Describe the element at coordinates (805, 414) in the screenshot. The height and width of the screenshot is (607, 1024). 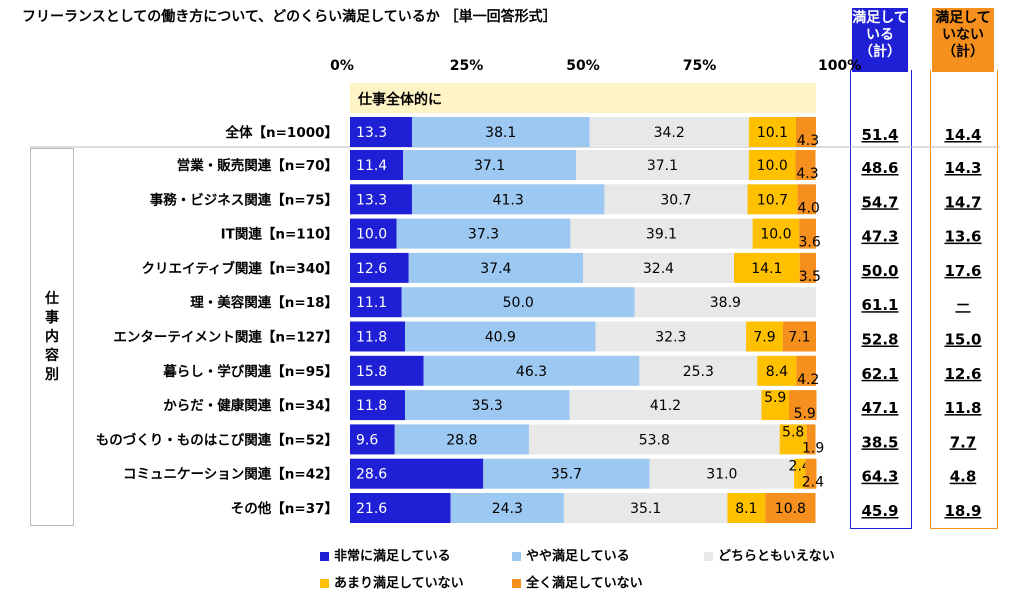
I see `data-label-not-at-all-satisfied: 5.9` at that location.